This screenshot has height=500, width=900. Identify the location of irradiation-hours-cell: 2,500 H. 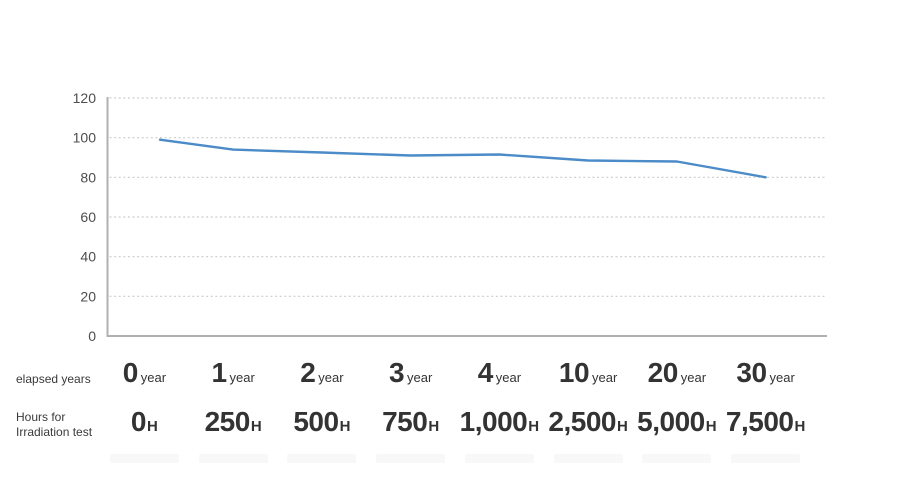
(588, 427).